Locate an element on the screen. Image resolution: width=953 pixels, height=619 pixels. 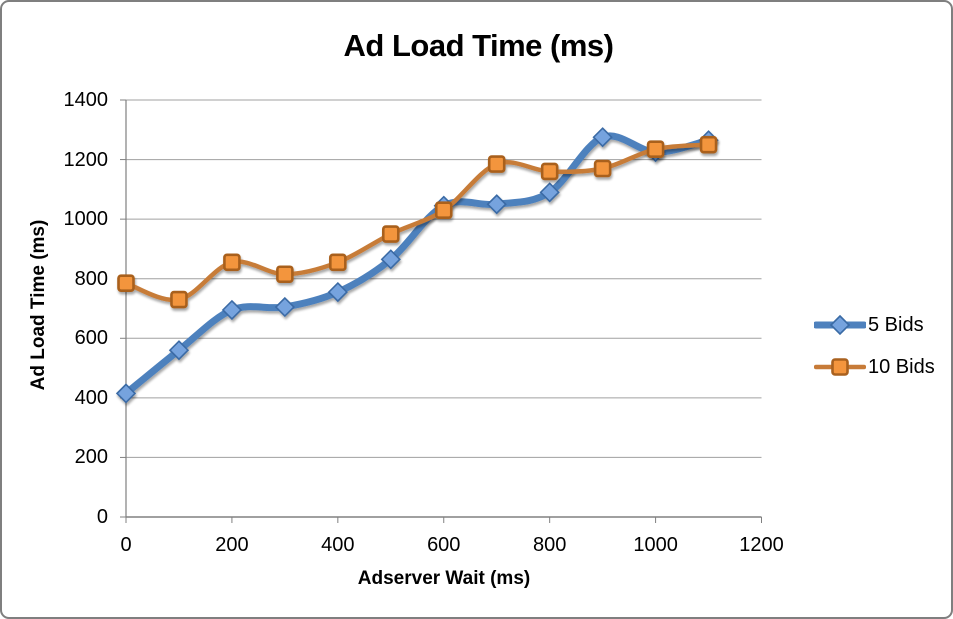
x-tick-label: 200 is located at coordinates (232, 545).